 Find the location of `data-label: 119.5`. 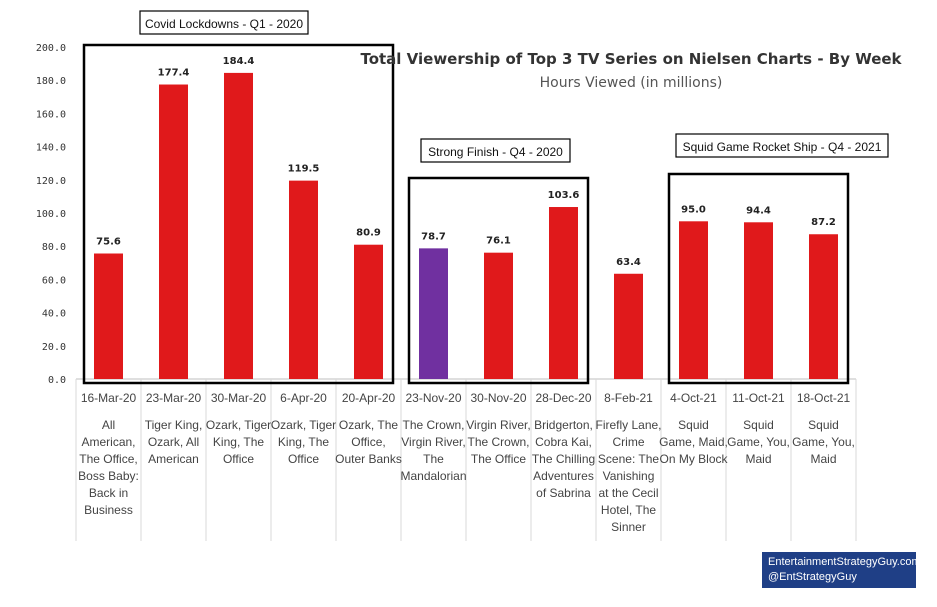

data-label: 119.5 is located at coordinates (304, 169).